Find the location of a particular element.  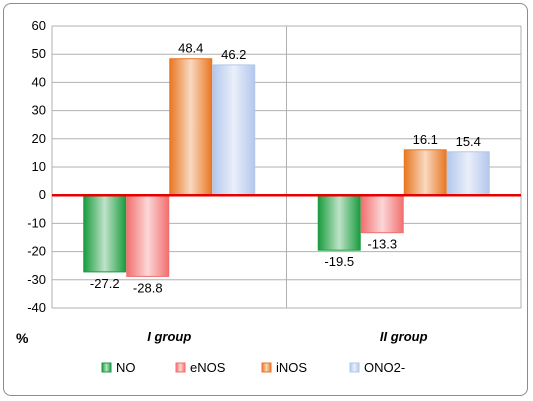

category-label: I group is located at coordinates (169, 336).